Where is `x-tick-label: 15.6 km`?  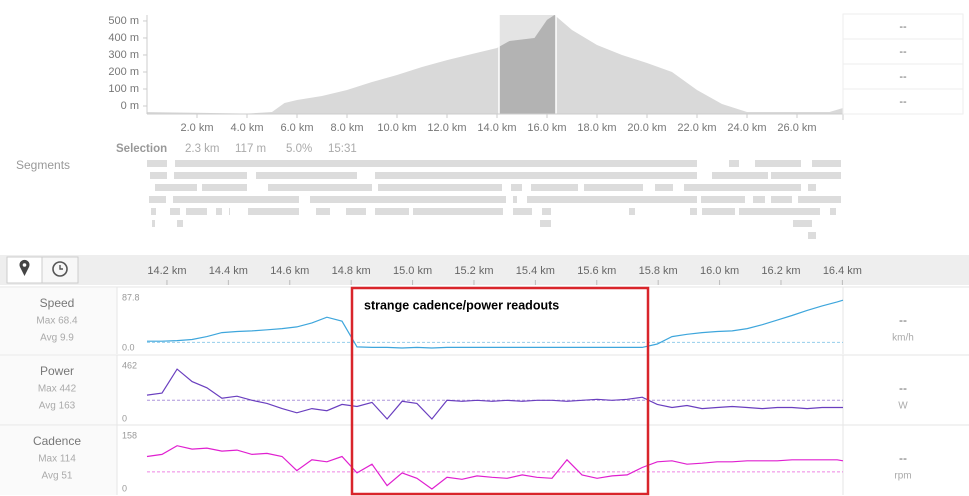
x-tick-label: 15.6 km is located at coordinates (596, 271).